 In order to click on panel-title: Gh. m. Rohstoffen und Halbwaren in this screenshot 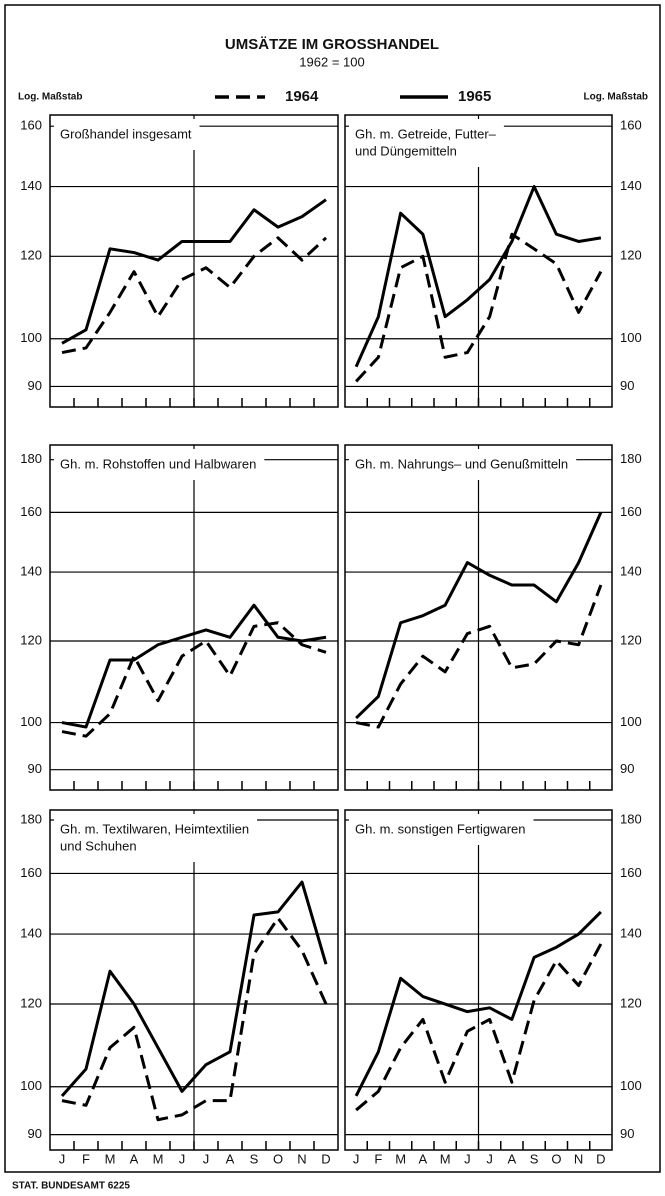, I will do `click(158, 463)`.